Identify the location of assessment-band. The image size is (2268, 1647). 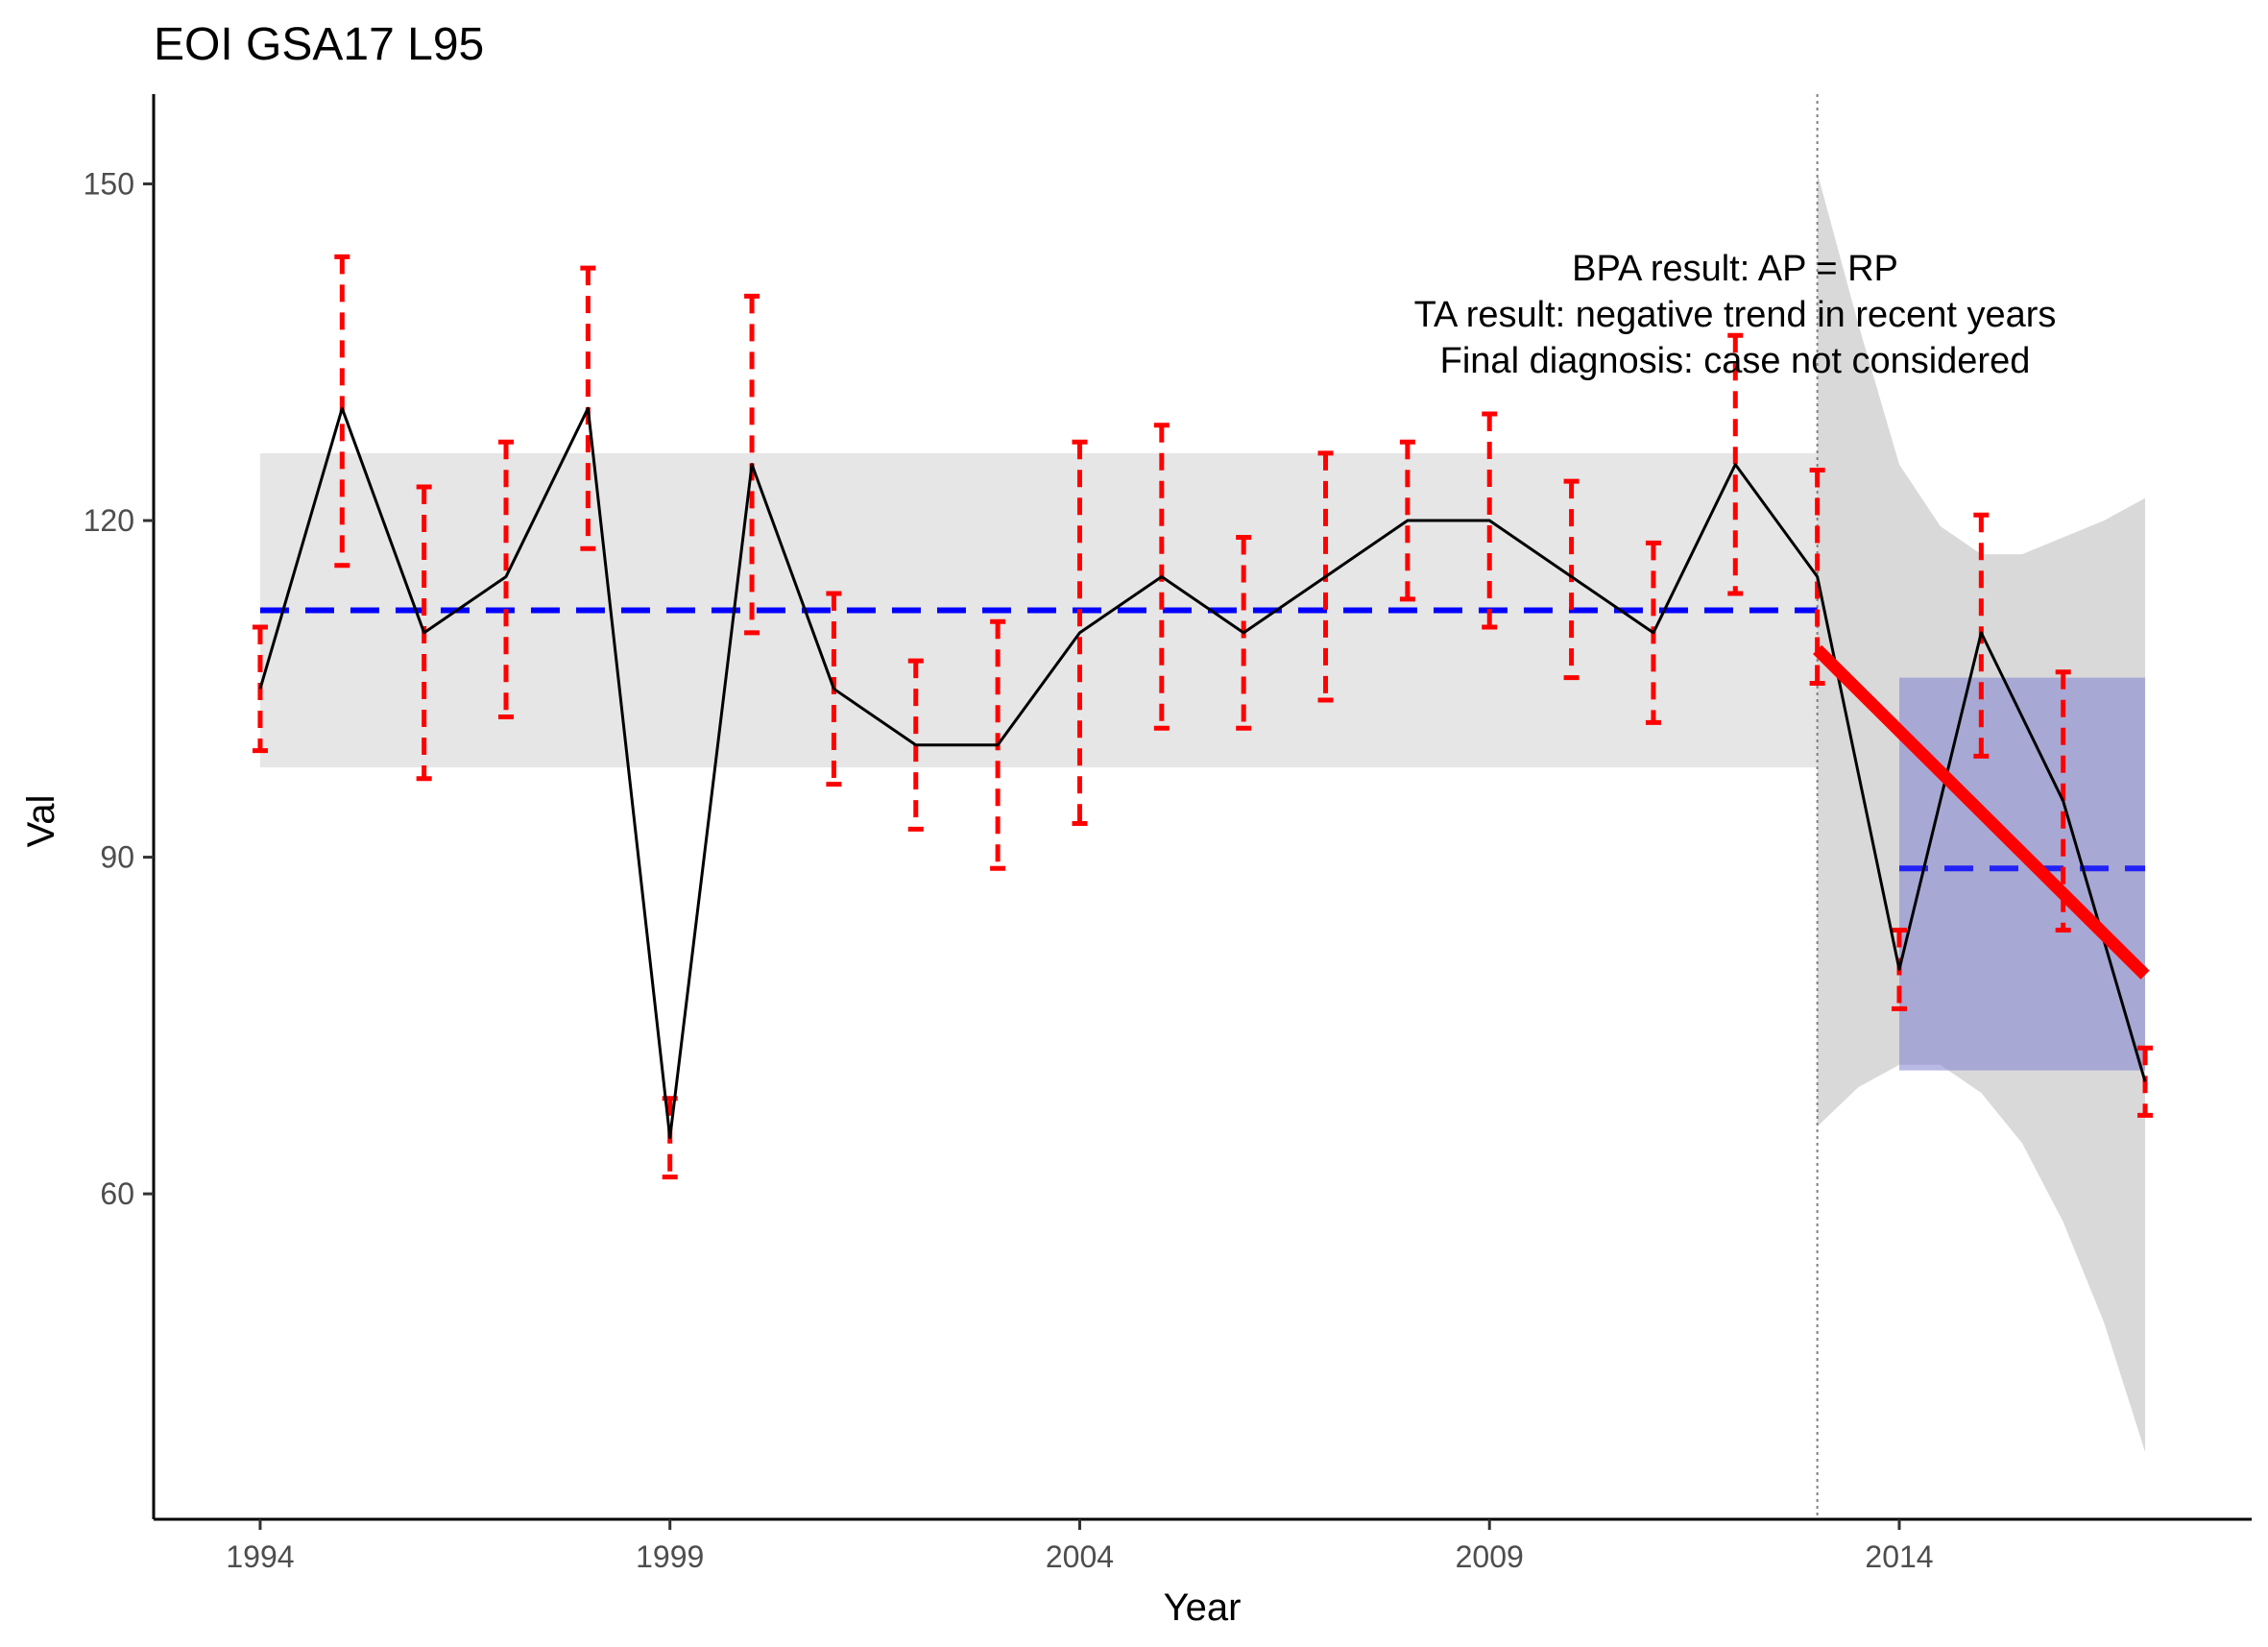
(2022, 874).